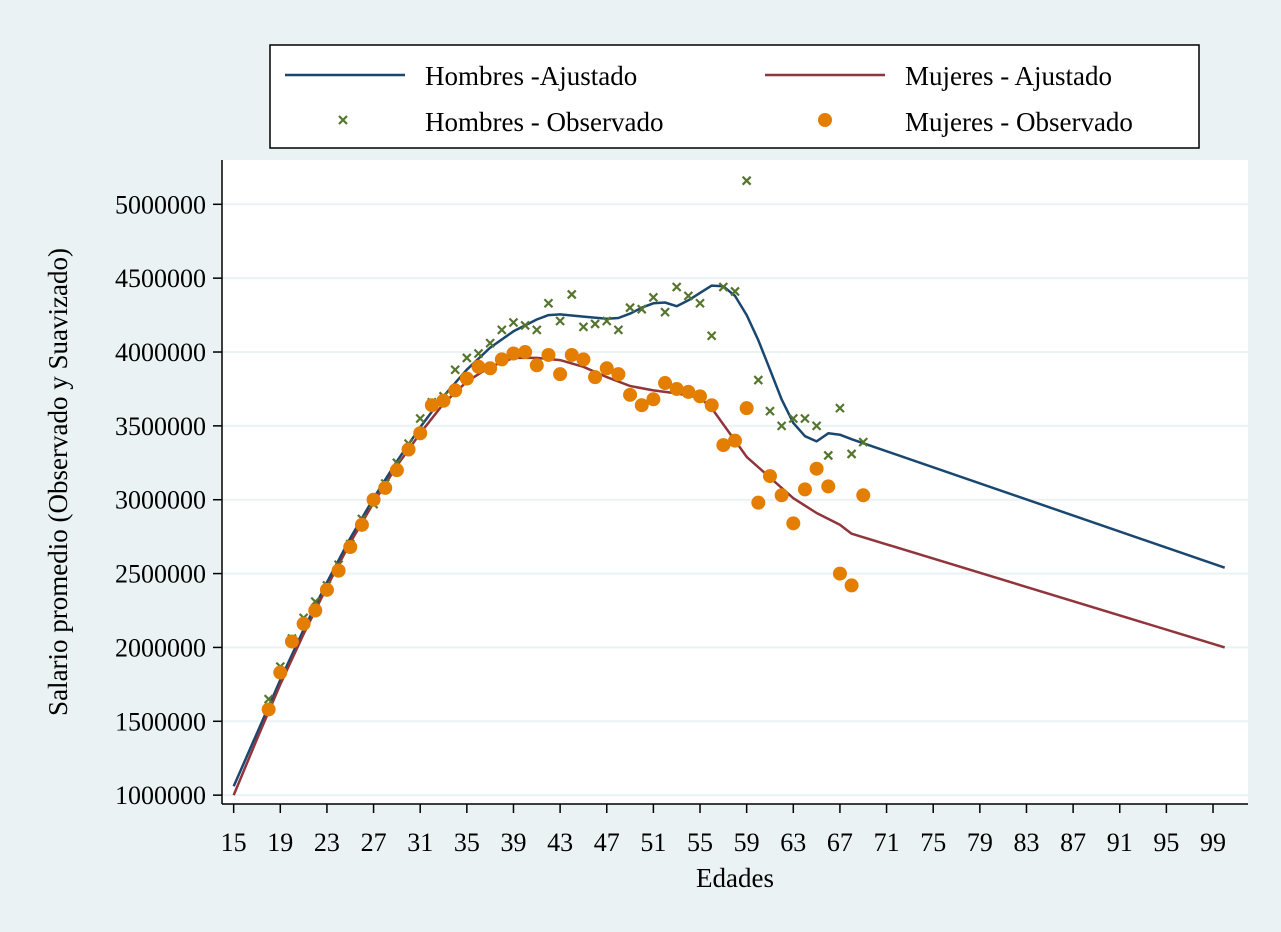 The height and width of the screenshot is (932, 1281). What do you see at coordinates (887, 842) in the screenshot?
I see `x-tick-label: 71` at bounding box center [887, 842].